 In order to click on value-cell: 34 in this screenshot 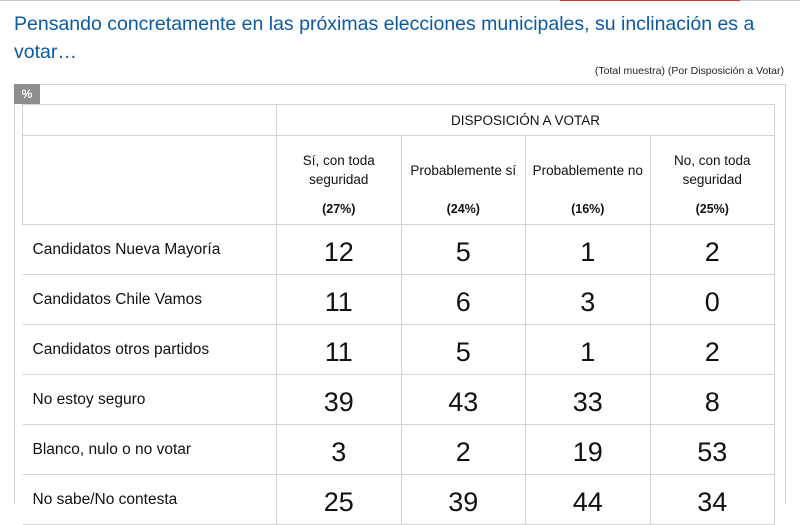, I will do `click(712, 499)`.